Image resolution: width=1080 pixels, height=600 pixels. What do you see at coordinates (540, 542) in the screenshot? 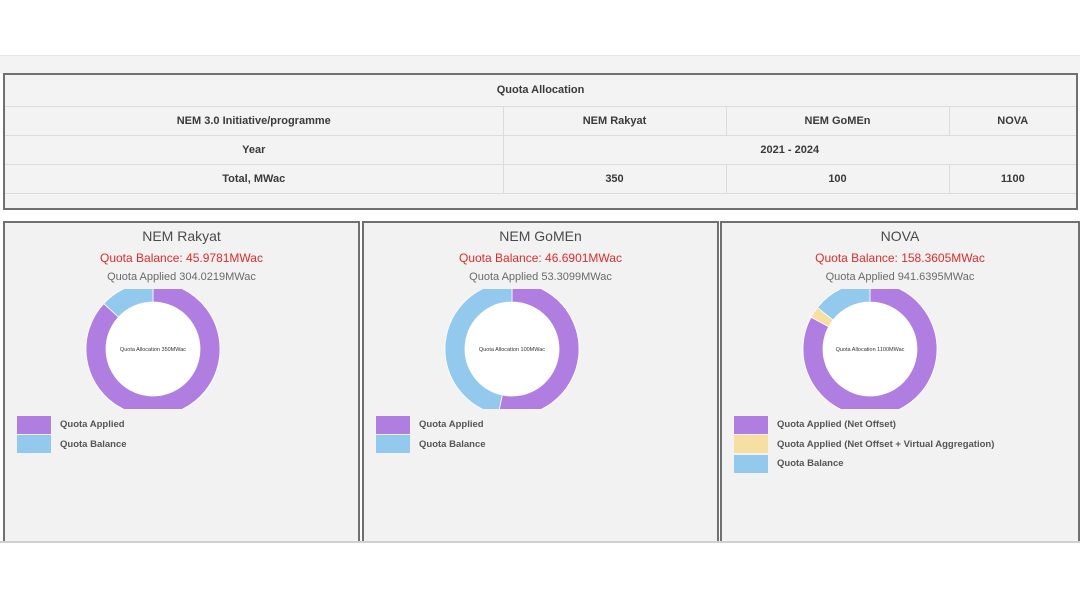
I see `bottom-divider` at bounding box center [540, 542].